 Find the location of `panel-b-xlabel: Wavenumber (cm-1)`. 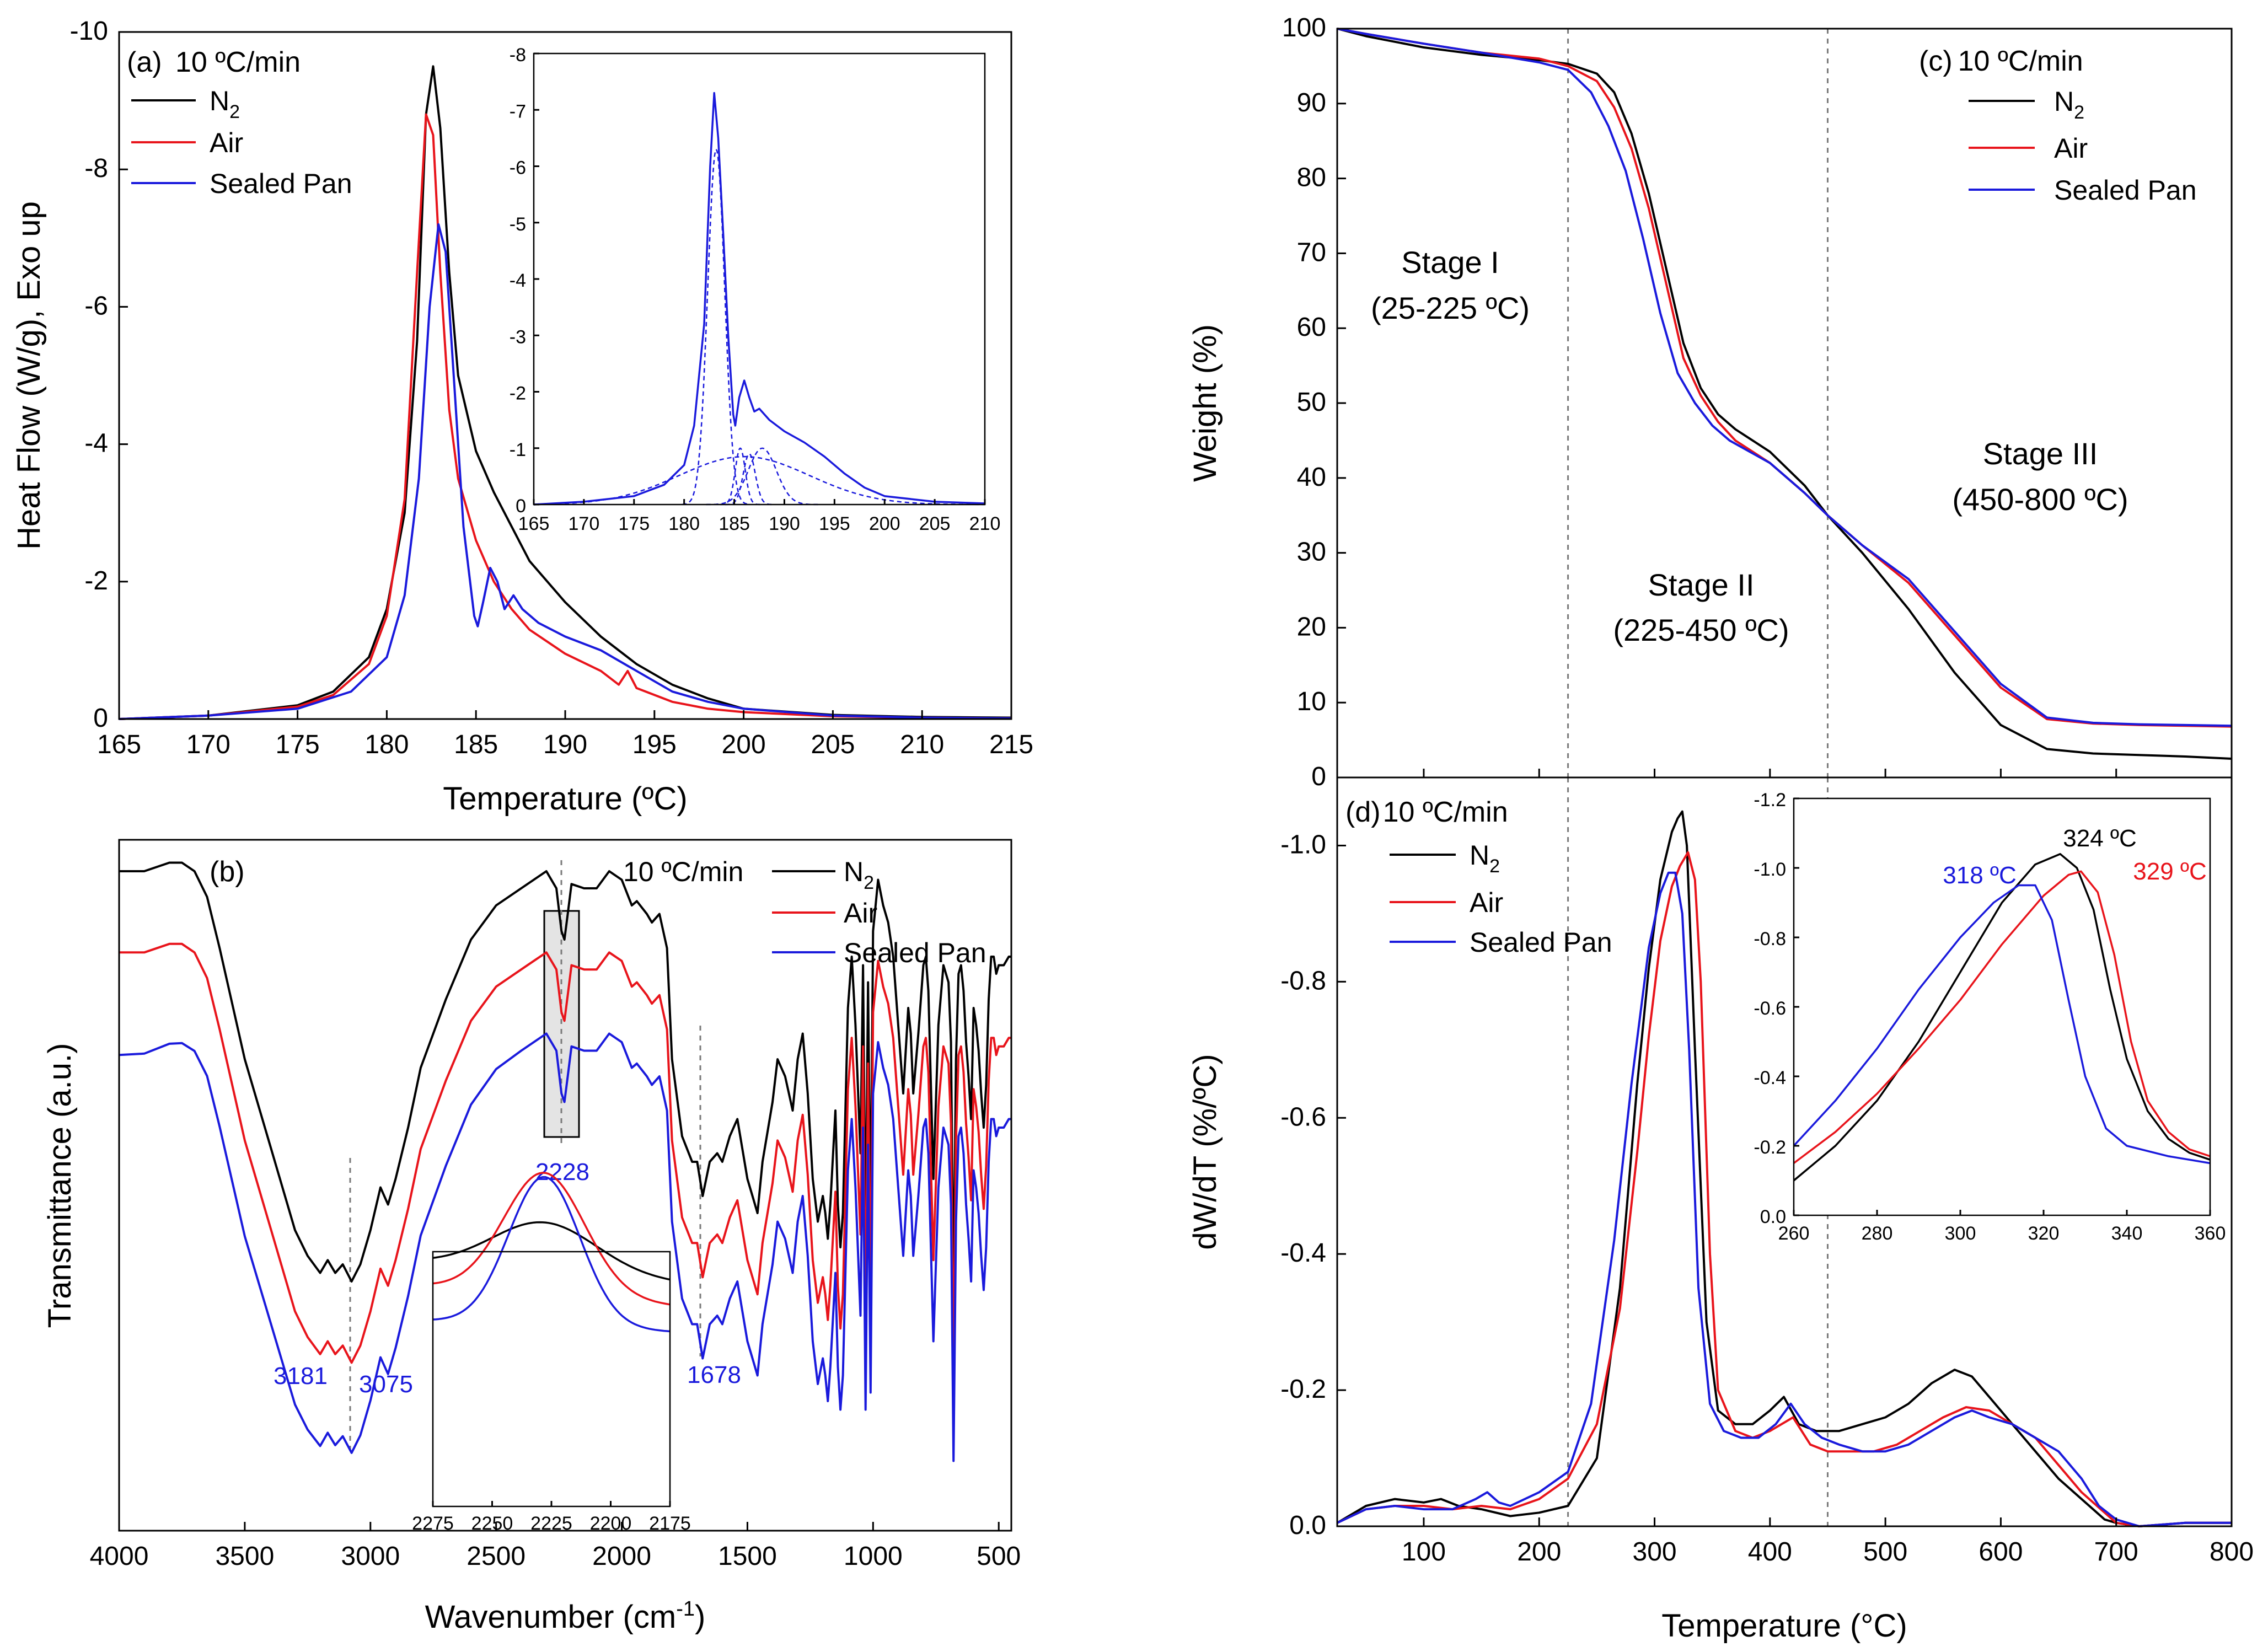

panel-b-xlabel: Wavenumber (cm-1) is located at coordinates (565, 1616).